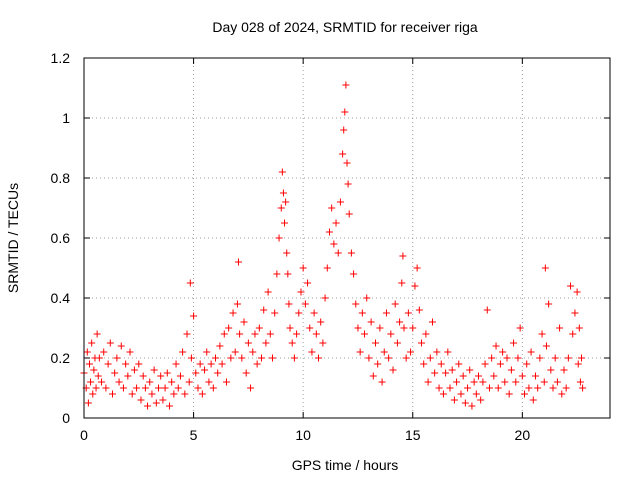  I want to click on y-tick-label: 0.4, so click(61, 298).